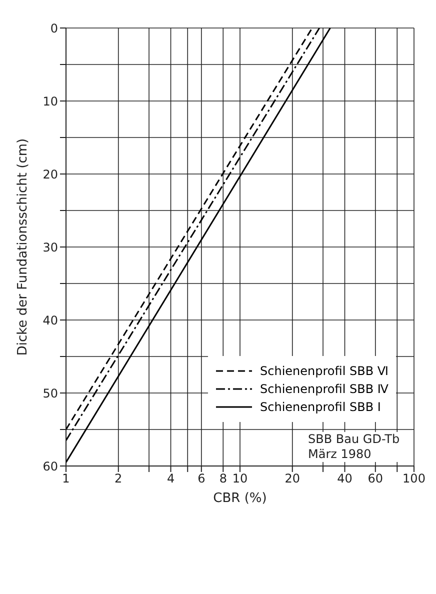 The height and width of the screenshot is (594, 436). Describe the element at coordinates (354, 439) in the screenshot. I see `annotation: SBB Bau GD-Tb` at that location.